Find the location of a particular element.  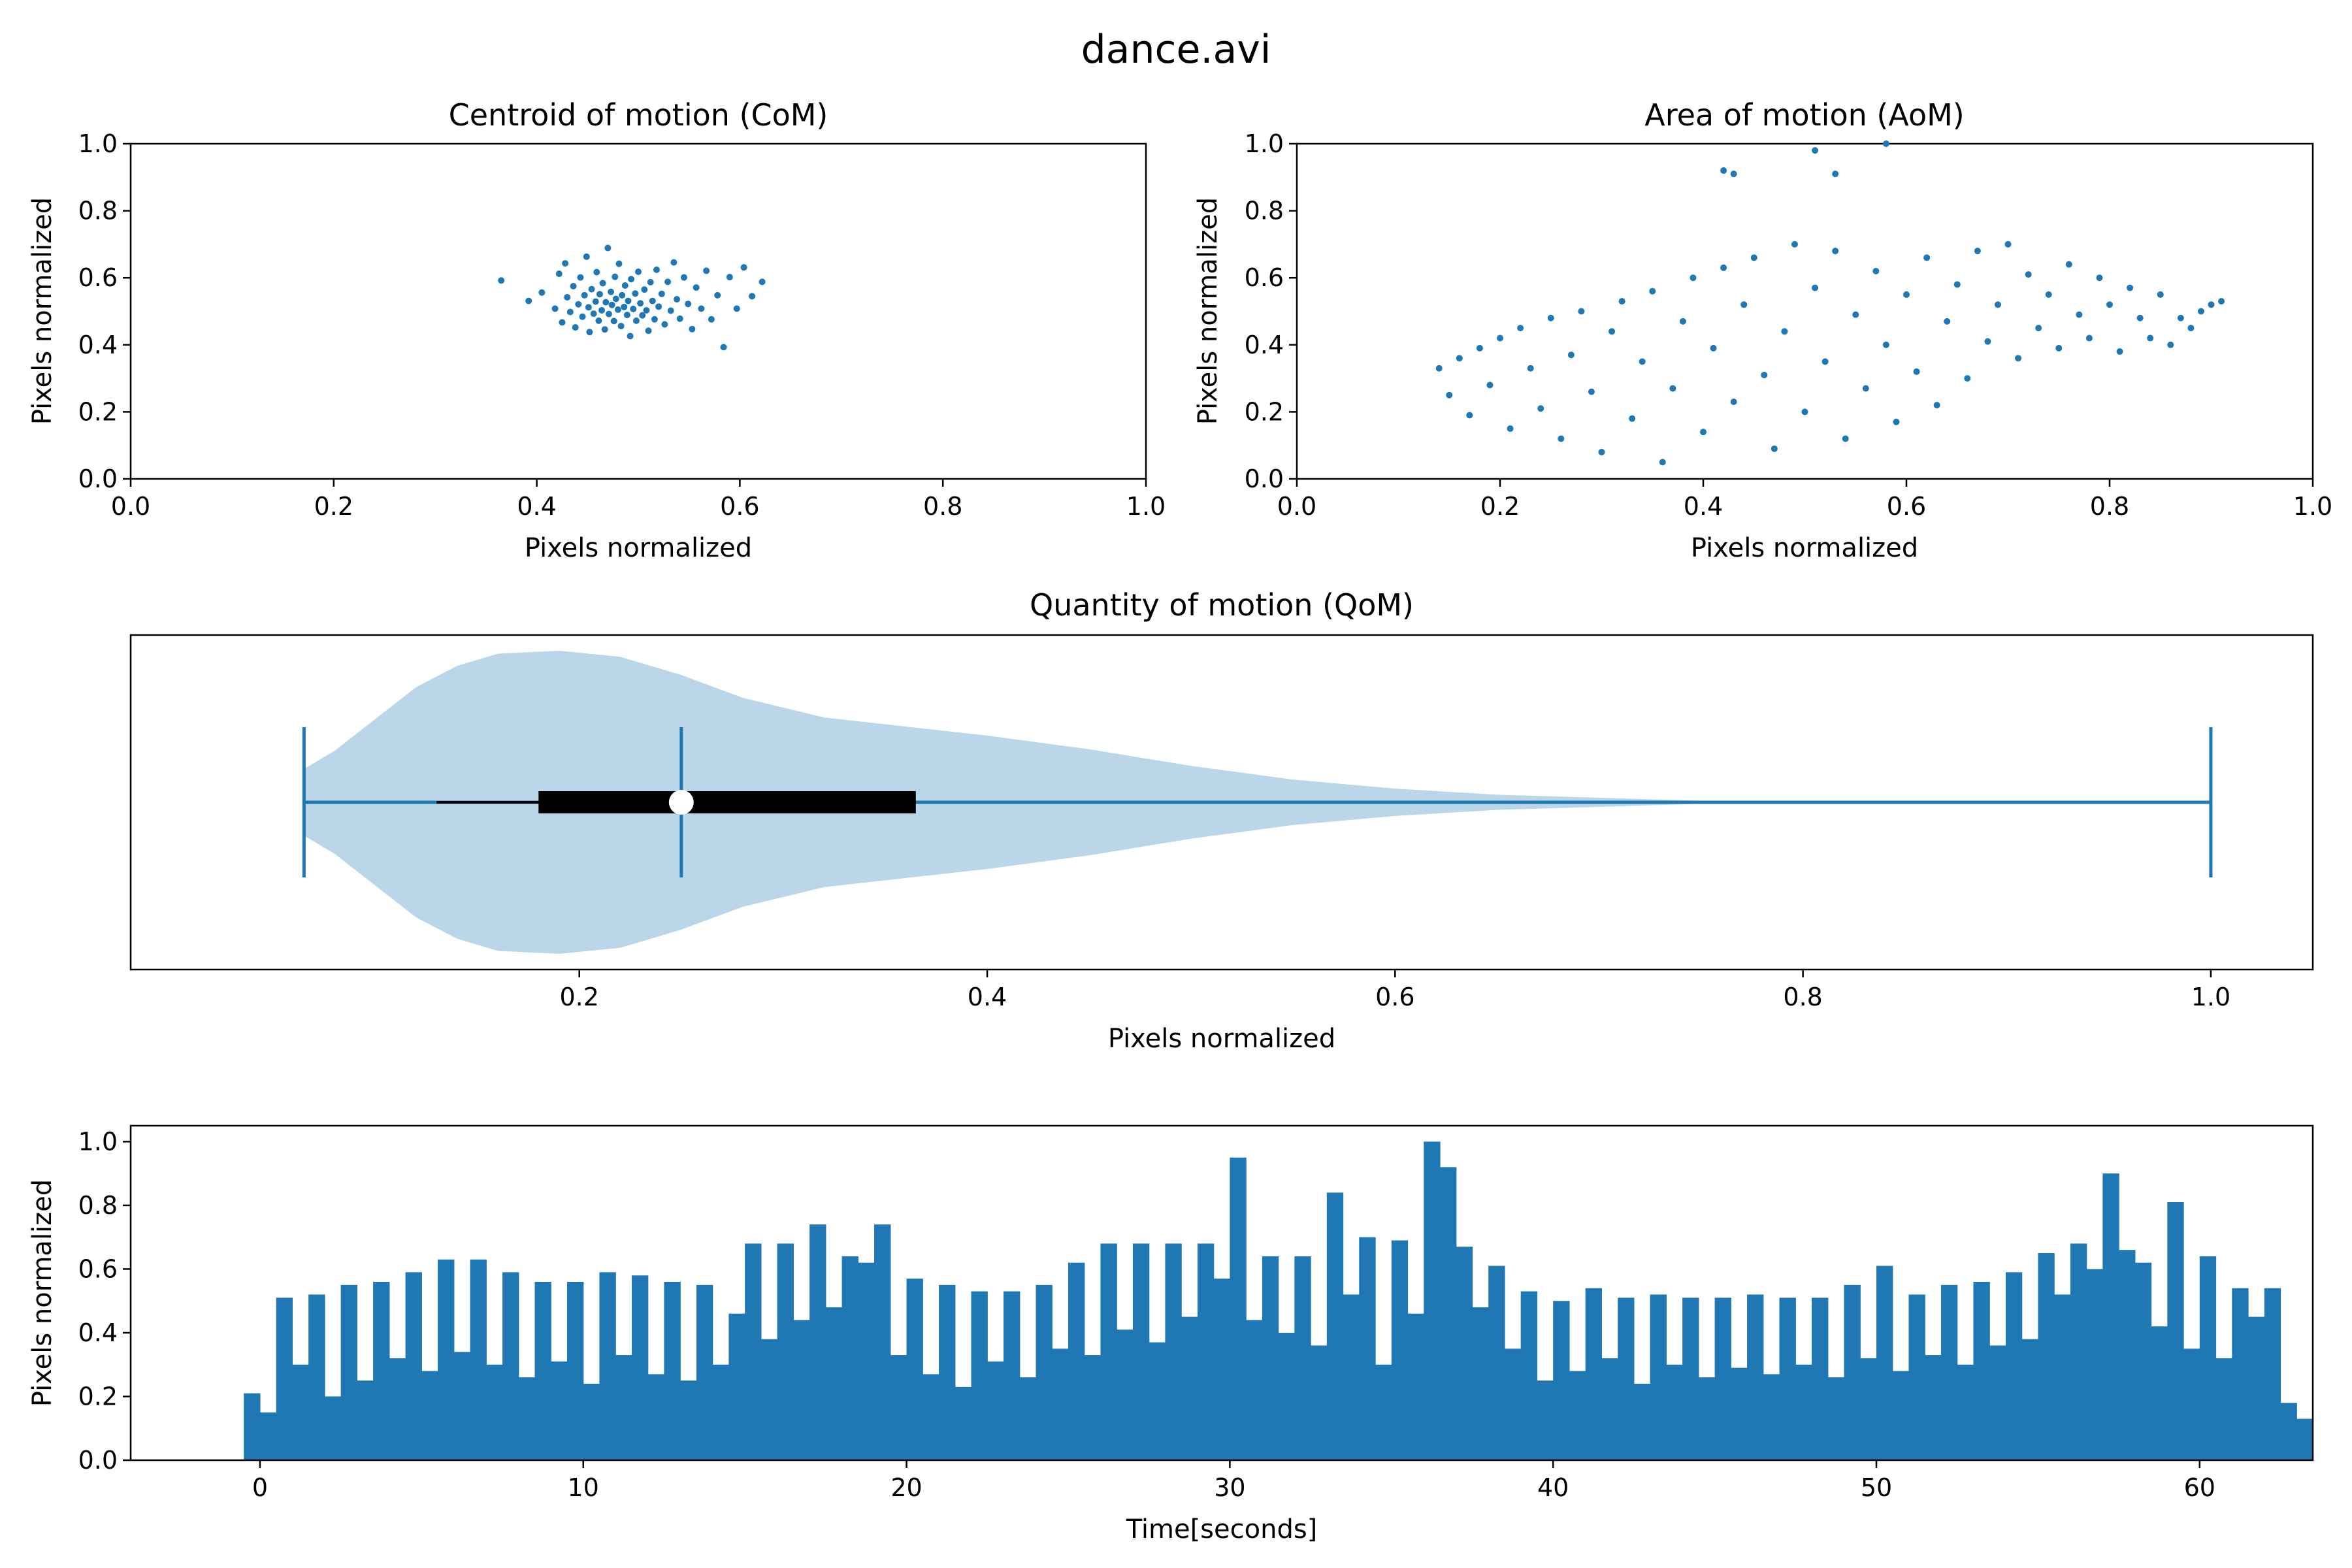

aom-points is located at coordinates (1830, 303).